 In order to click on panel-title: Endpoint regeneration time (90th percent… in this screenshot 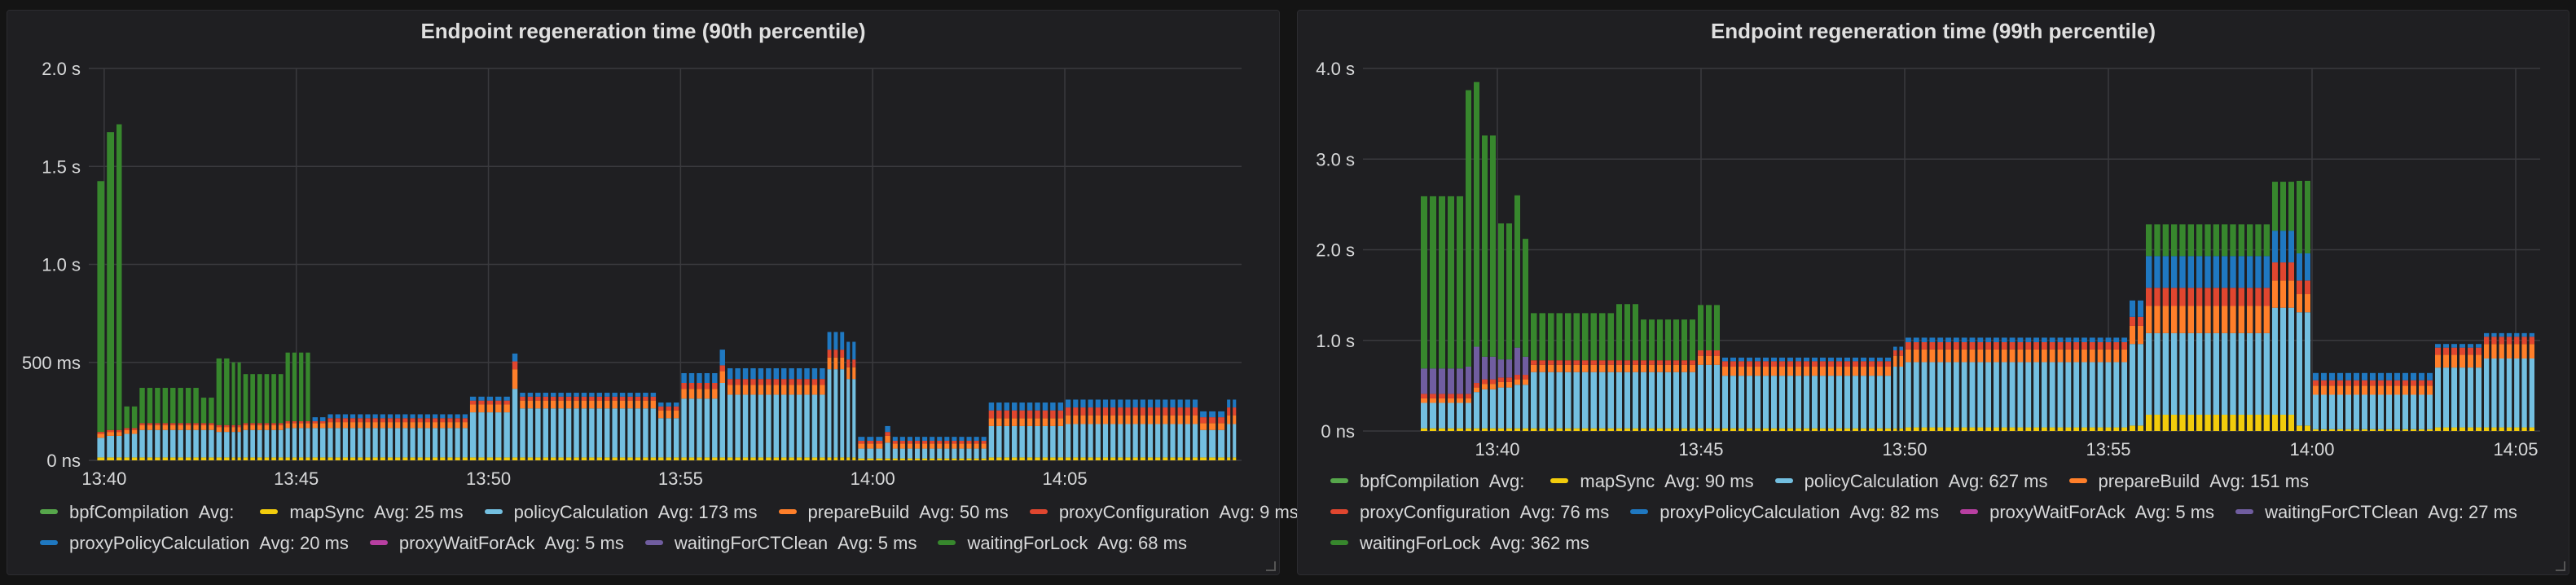, I will do `click(643, 31)`.